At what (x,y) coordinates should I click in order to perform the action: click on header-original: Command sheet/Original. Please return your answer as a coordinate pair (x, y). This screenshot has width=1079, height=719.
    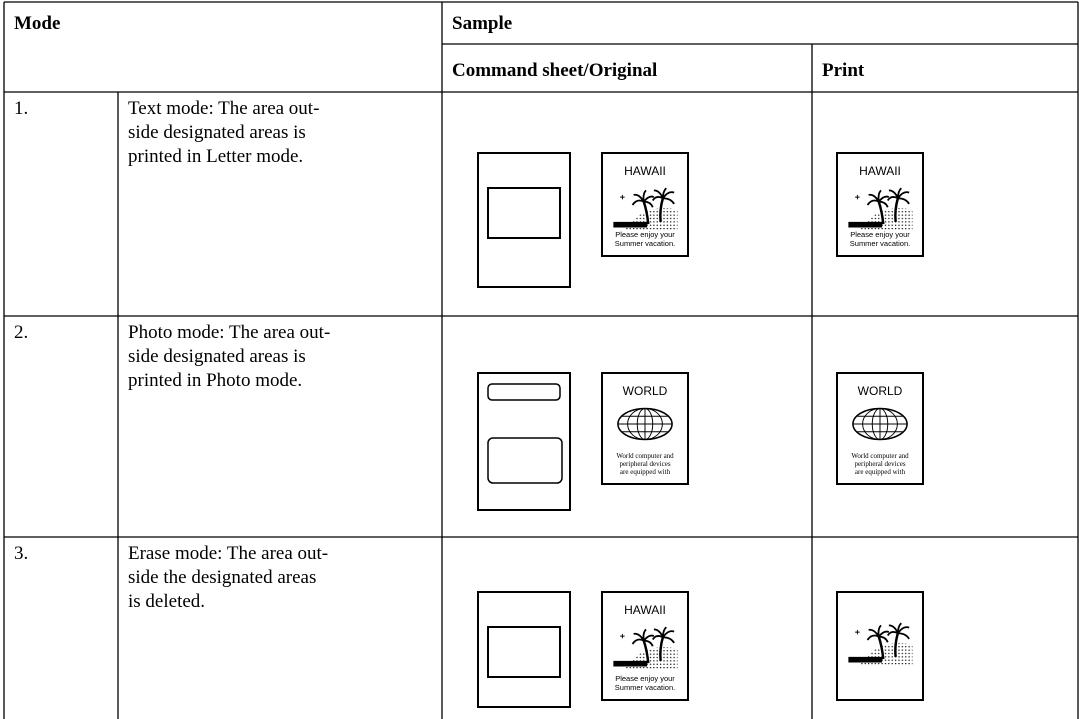
    Looking at the image, I should click on (554, 70).